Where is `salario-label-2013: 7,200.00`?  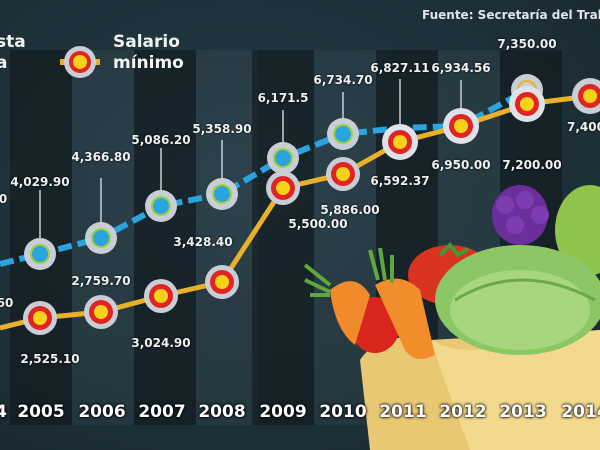
salario-label-2013: 7,200.00 is located at coordinates (532, 165).